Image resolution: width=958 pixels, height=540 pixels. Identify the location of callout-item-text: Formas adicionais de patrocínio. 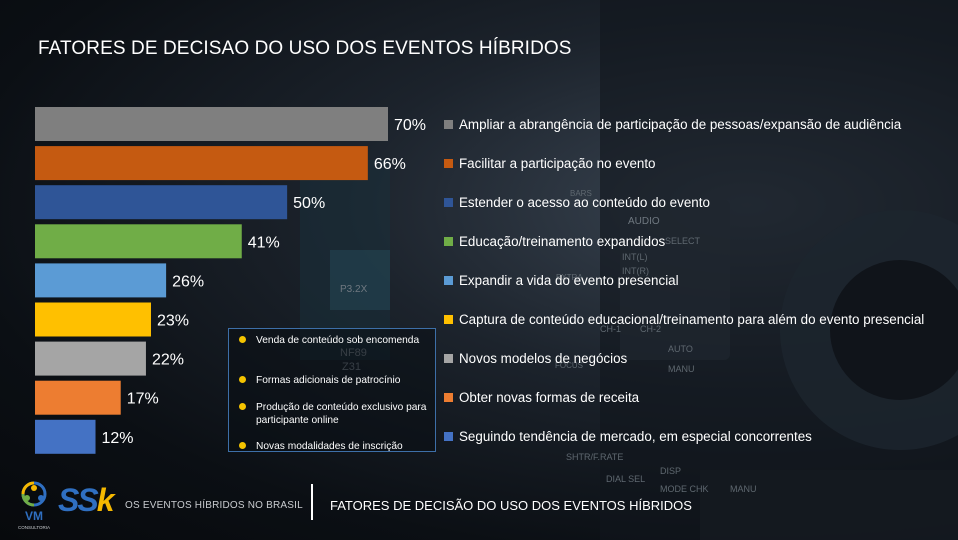
(328, 380).